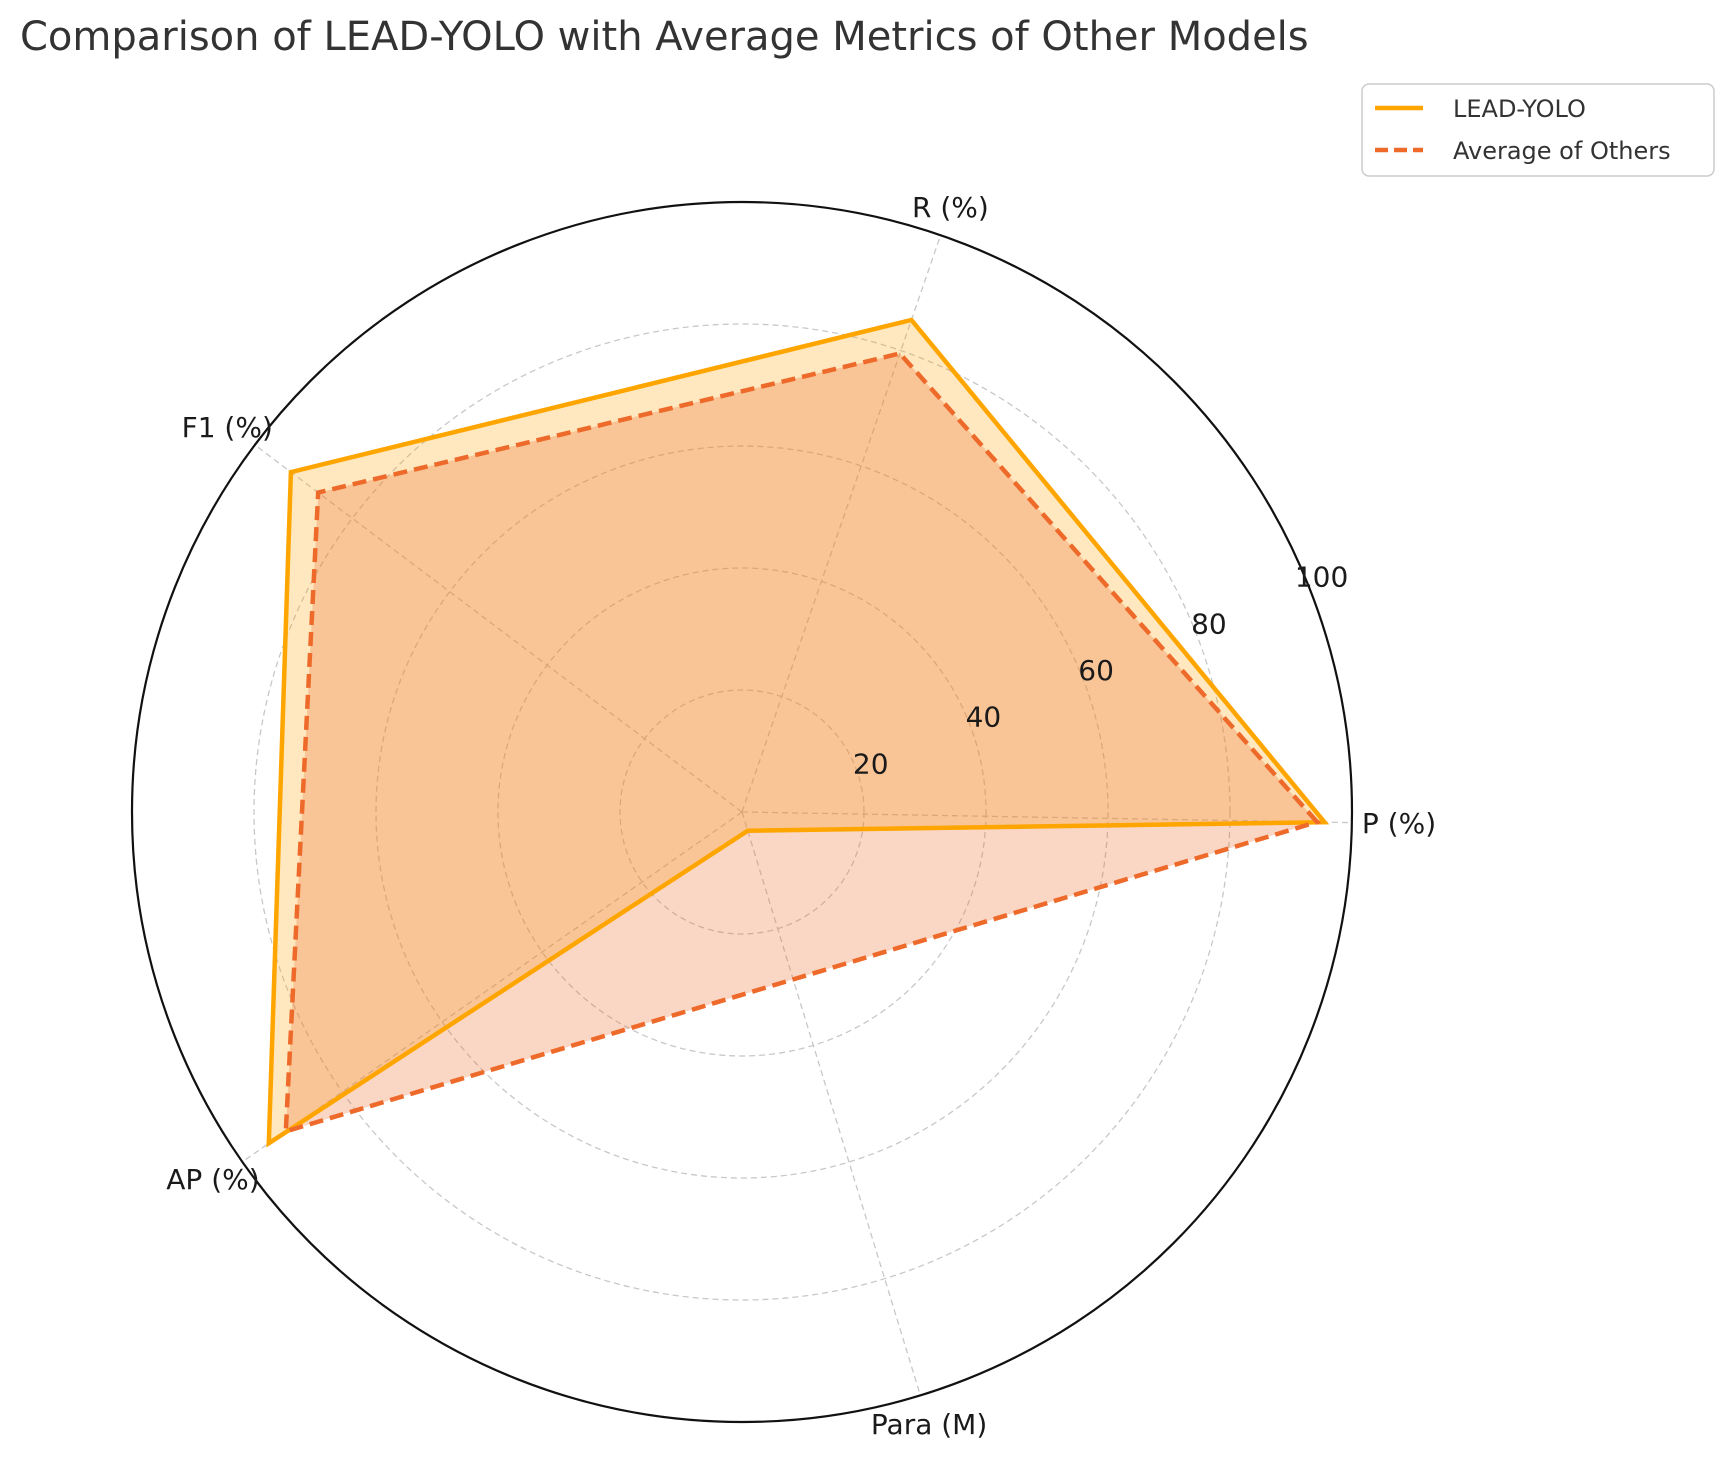  I want to click on axis-label-p: P (%), so click(1399, 823).